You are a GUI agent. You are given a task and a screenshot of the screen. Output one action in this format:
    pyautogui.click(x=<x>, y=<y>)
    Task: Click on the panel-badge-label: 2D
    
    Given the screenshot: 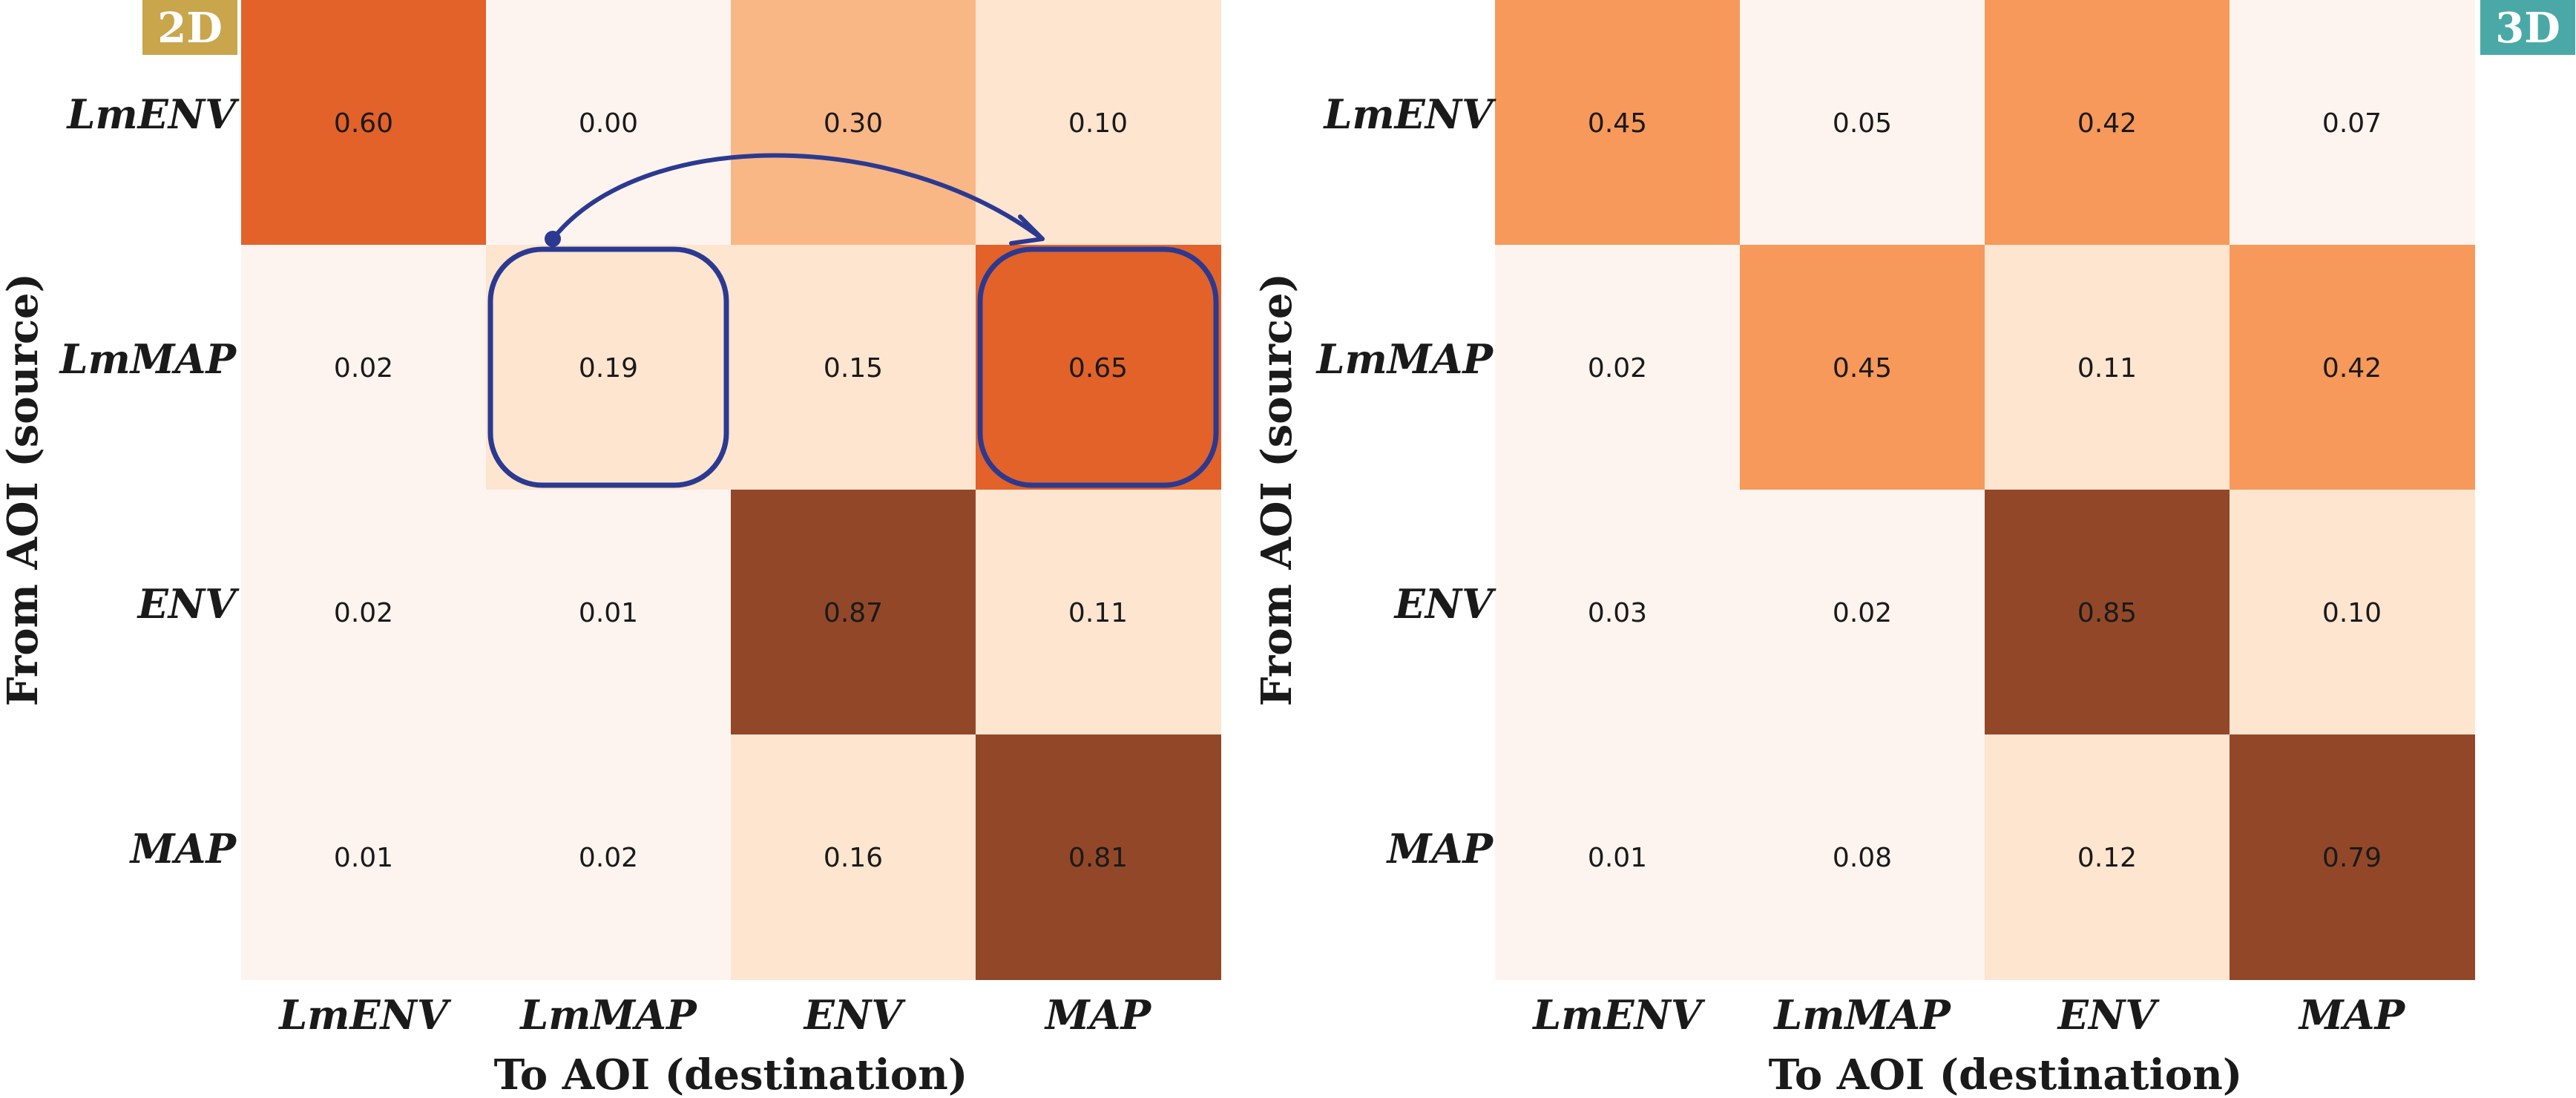 What is the action you would take?
    pyautogui.click(x=190, y=28)
    